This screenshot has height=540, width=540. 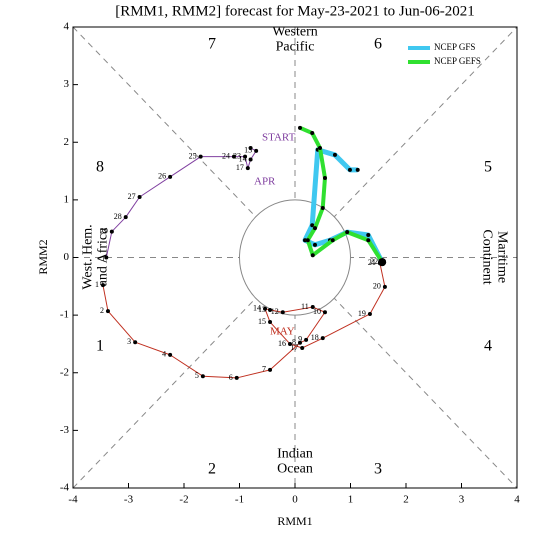 I want to click on region-label-line: Ocean, so click(x=295, y=469).